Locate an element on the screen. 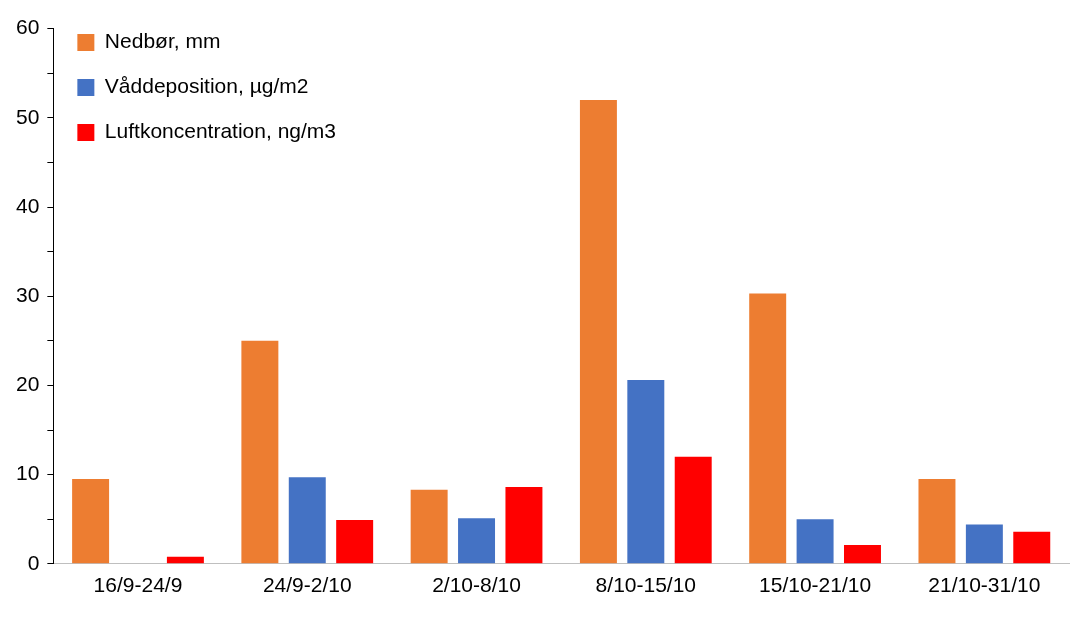 The height and width of the screenshot is (617, 1085). legend-label: Våddeposition, µg/m2 is located at coordinates (206, 86).